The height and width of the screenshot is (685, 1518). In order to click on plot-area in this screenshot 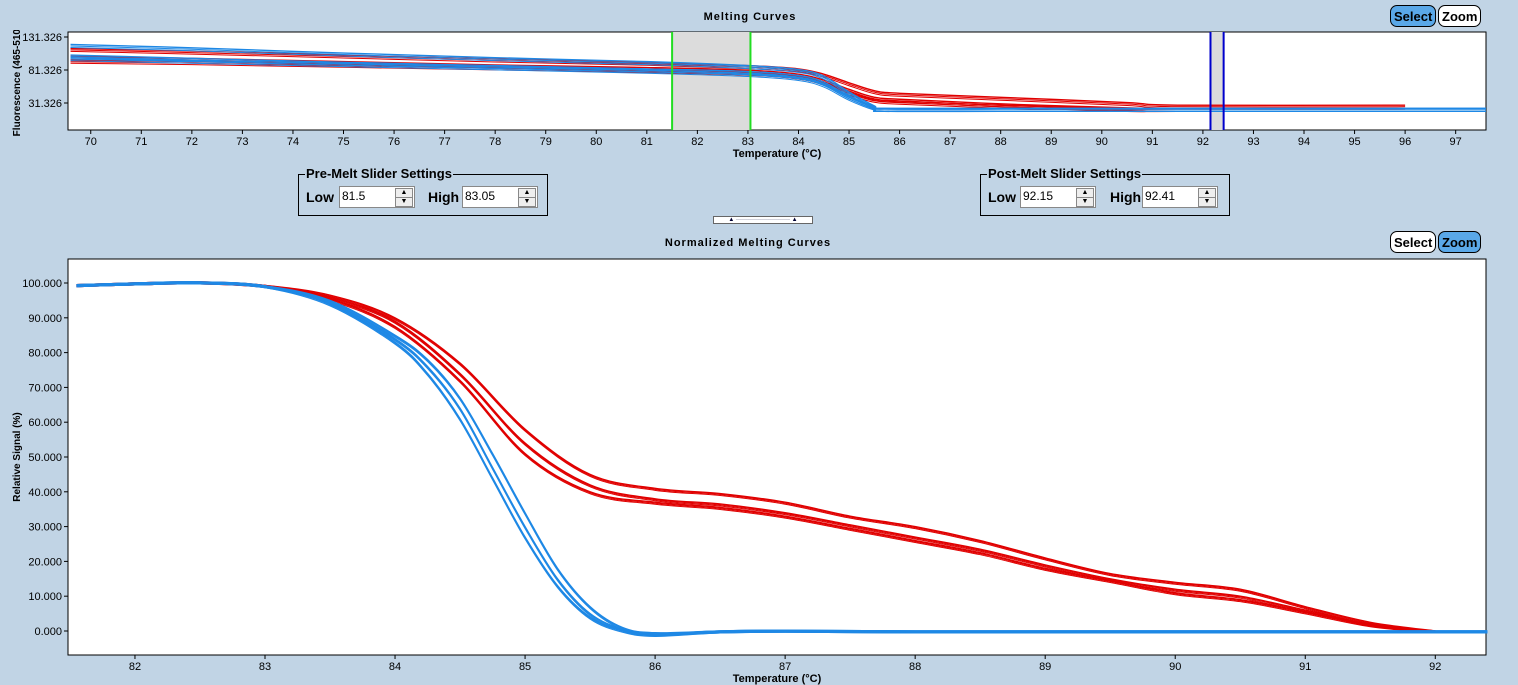, I will do `click(777, 81)`.